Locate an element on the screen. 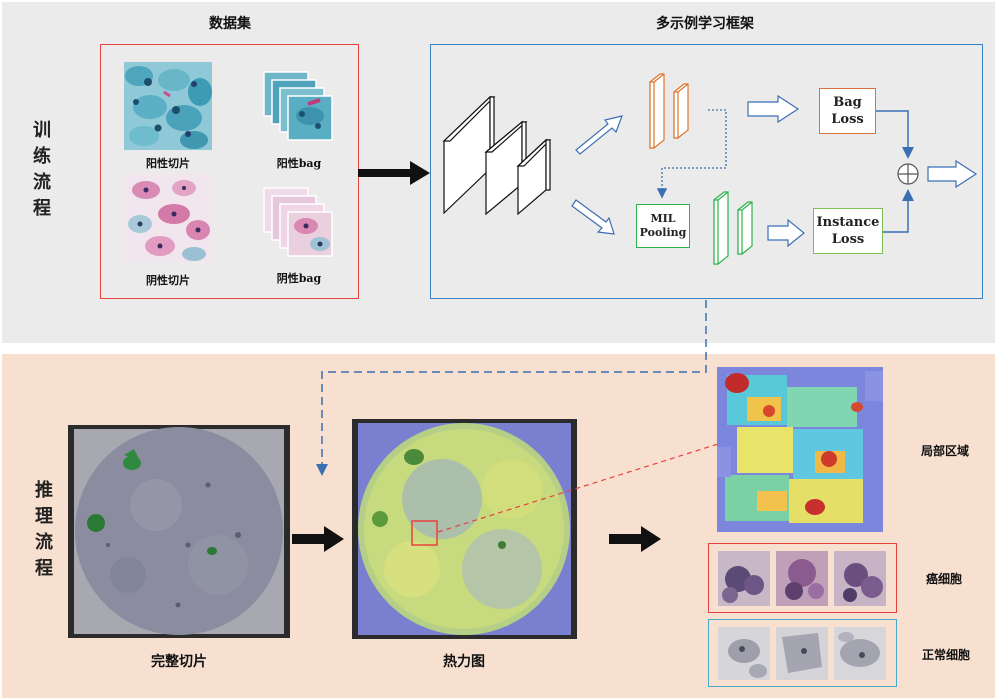  dataset-title: 数据集 is located at coordinates (230, 24).